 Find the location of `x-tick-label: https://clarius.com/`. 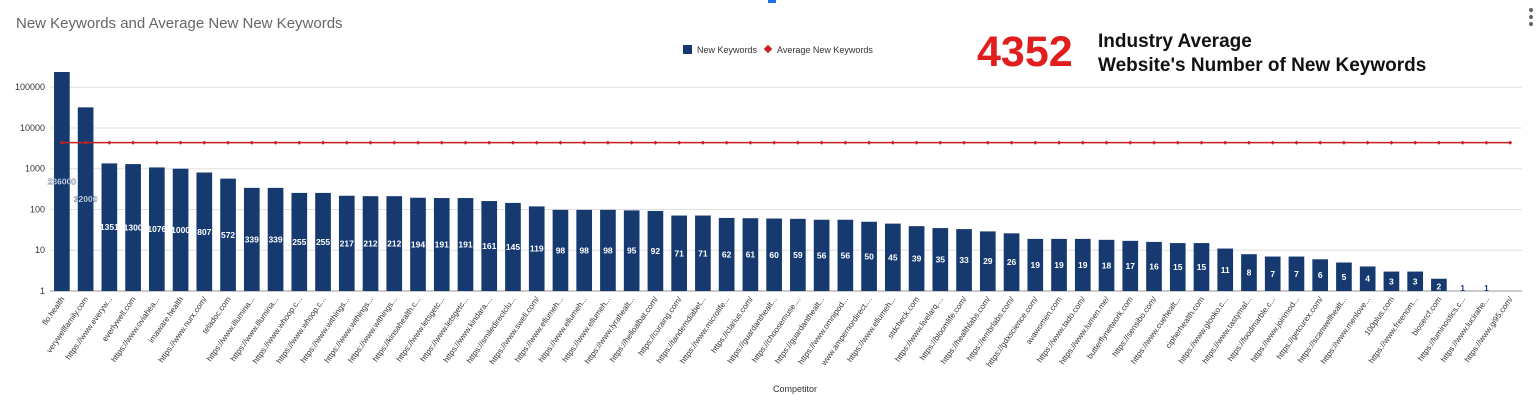

x-tick-label: https://clarius.com/ is located at coordinates (732, 324).